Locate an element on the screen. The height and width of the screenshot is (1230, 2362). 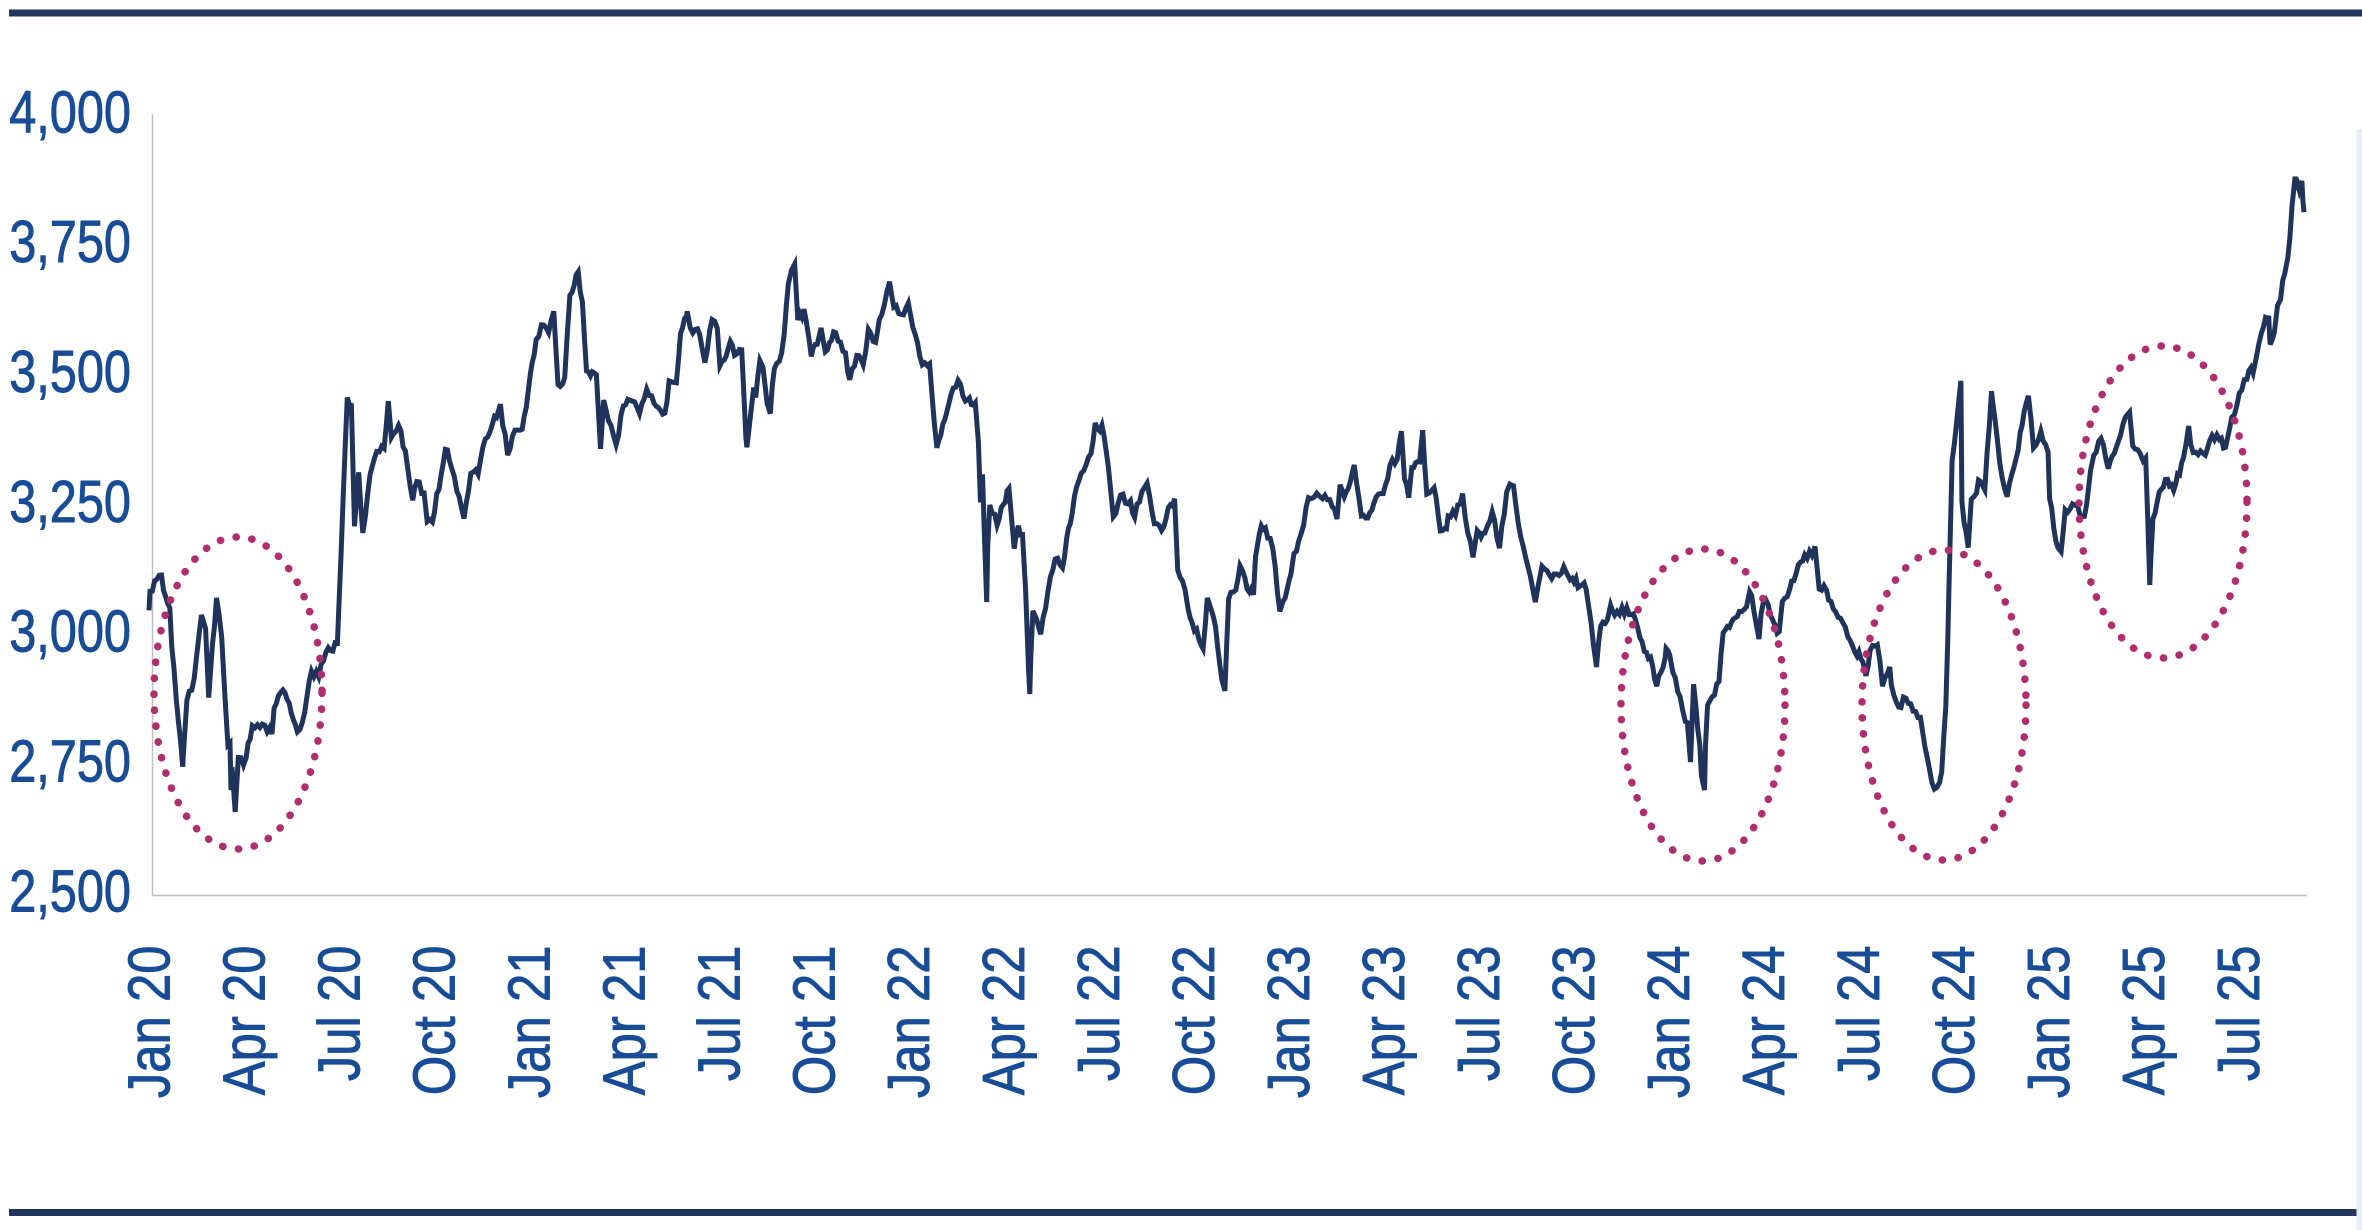
svg-text: 3,000 is located at coordinates (70, 631).